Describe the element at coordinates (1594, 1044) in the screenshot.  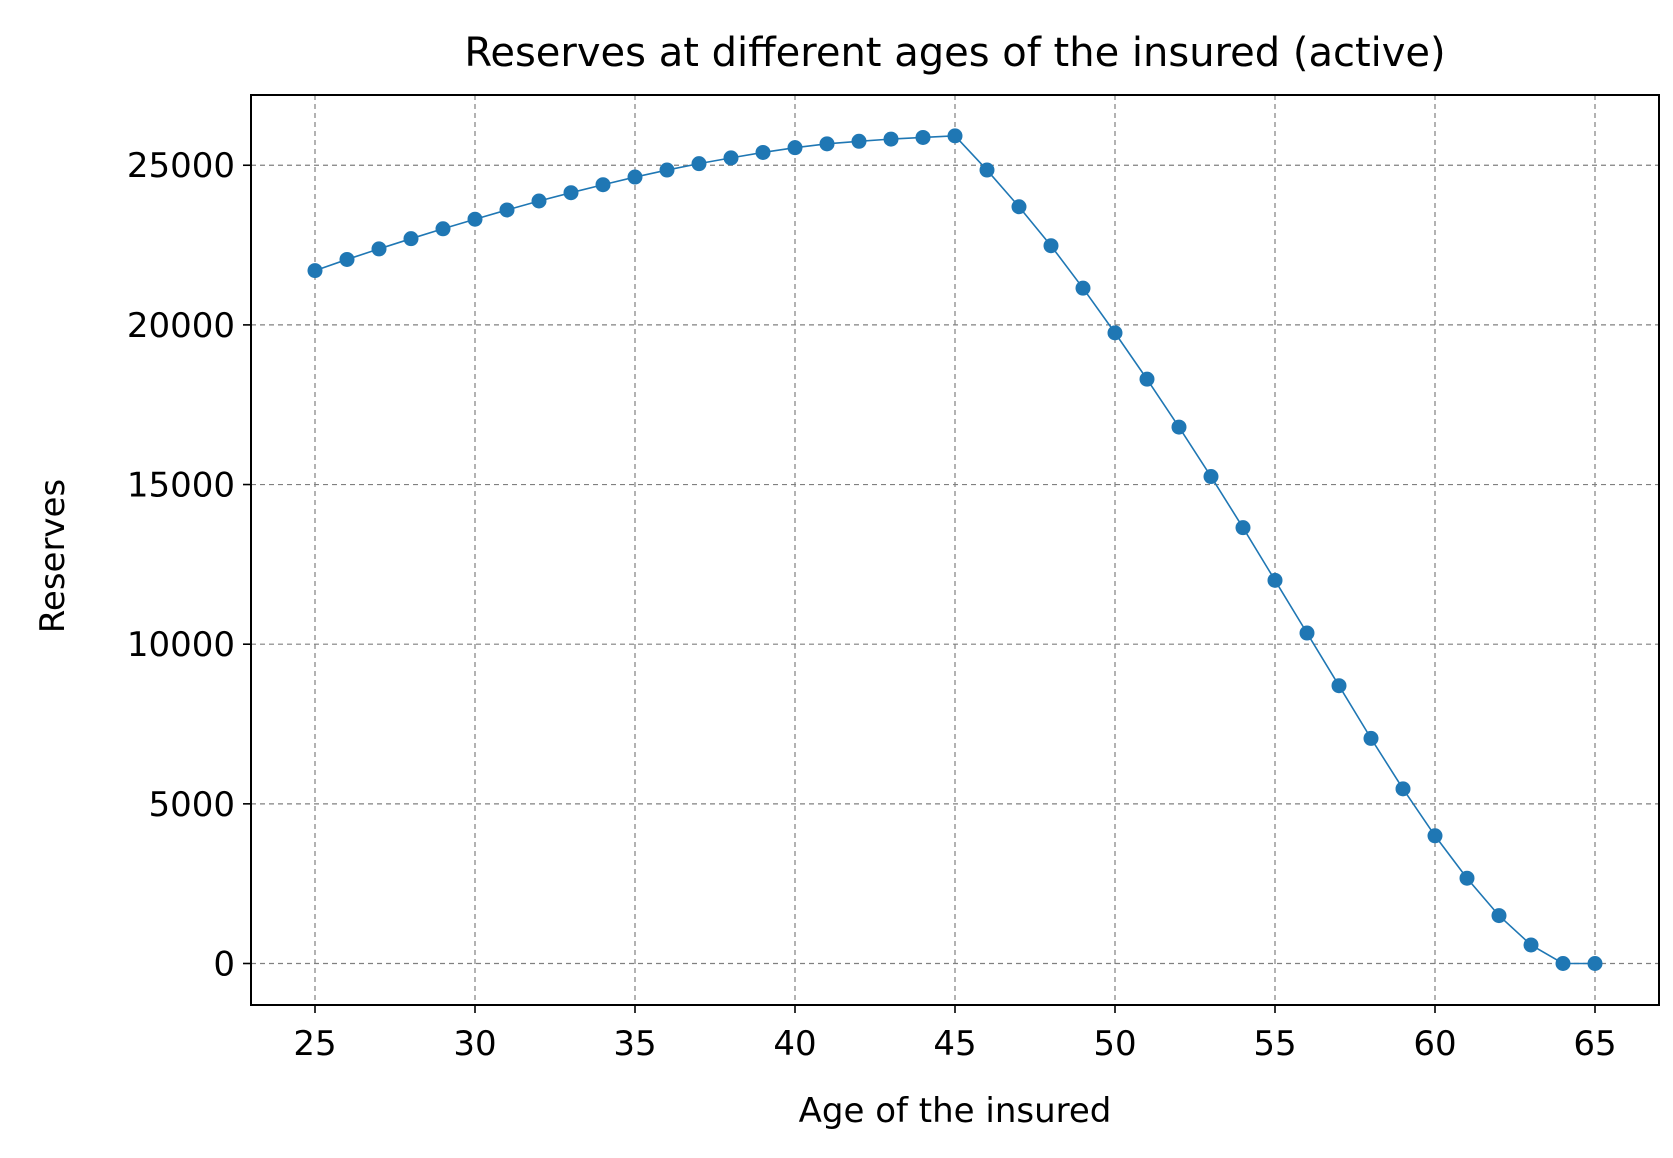
I see `x-tick-label: 65` at that location.